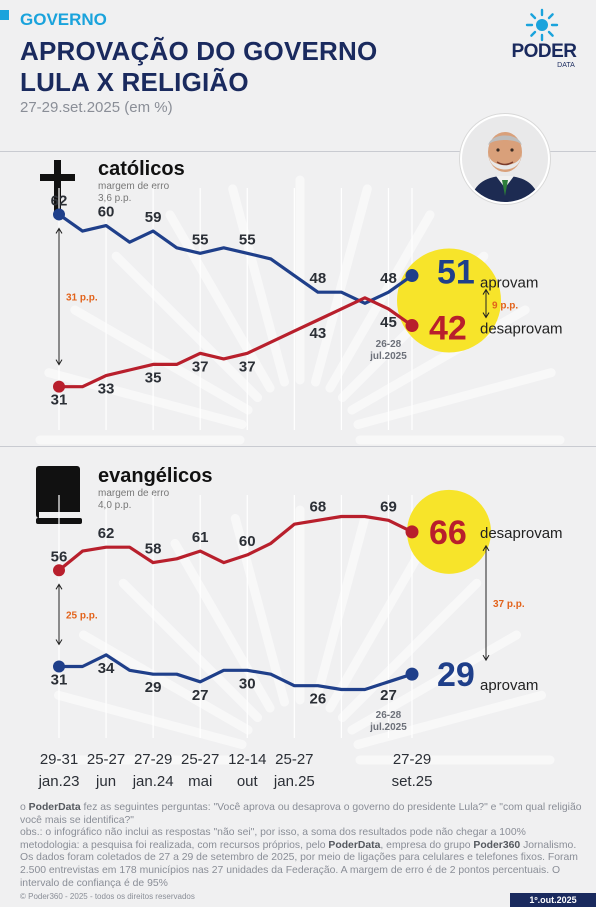 Image resolution: width=596 pixels, height=907 pixels. I want to click on data-label-desaprovam: 69, so click(388, 506).